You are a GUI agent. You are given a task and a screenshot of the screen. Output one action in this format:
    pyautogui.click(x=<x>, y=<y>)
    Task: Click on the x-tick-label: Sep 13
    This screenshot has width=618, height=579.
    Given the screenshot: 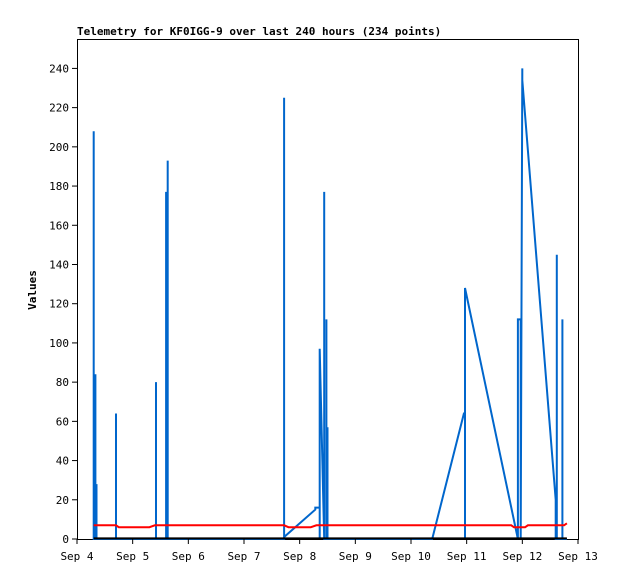 What is the action you would take?
    pyautogui.click(x=578, y=556)
    